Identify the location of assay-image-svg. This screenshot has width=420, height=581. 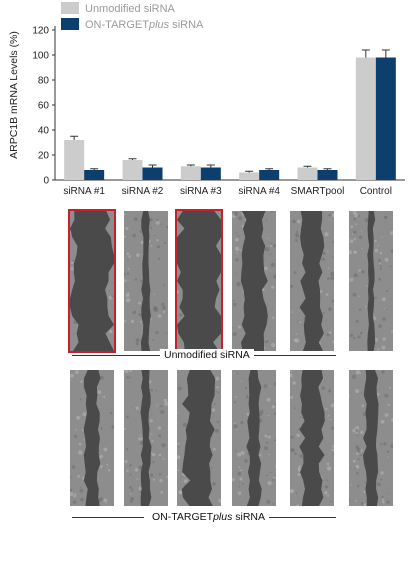
(312, 438).